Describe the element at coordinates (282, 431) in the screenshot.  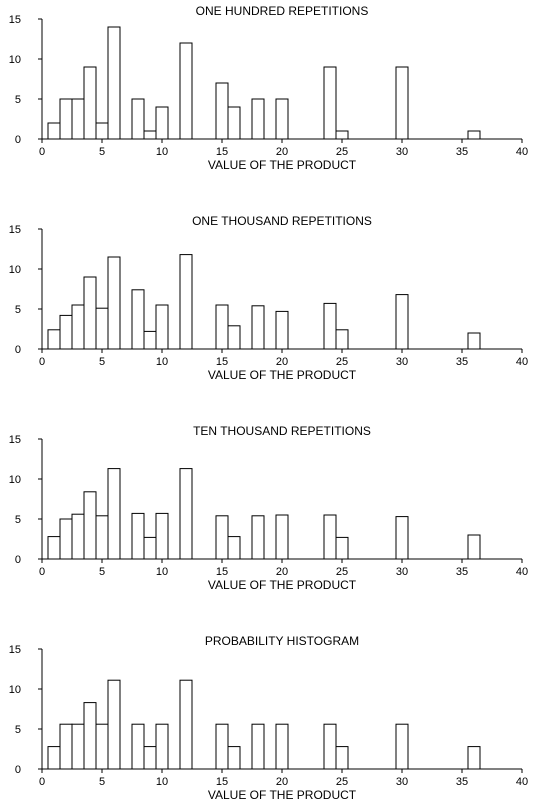
I see `chart-title: TEN THOUSAND REPETITIONS` at that location.